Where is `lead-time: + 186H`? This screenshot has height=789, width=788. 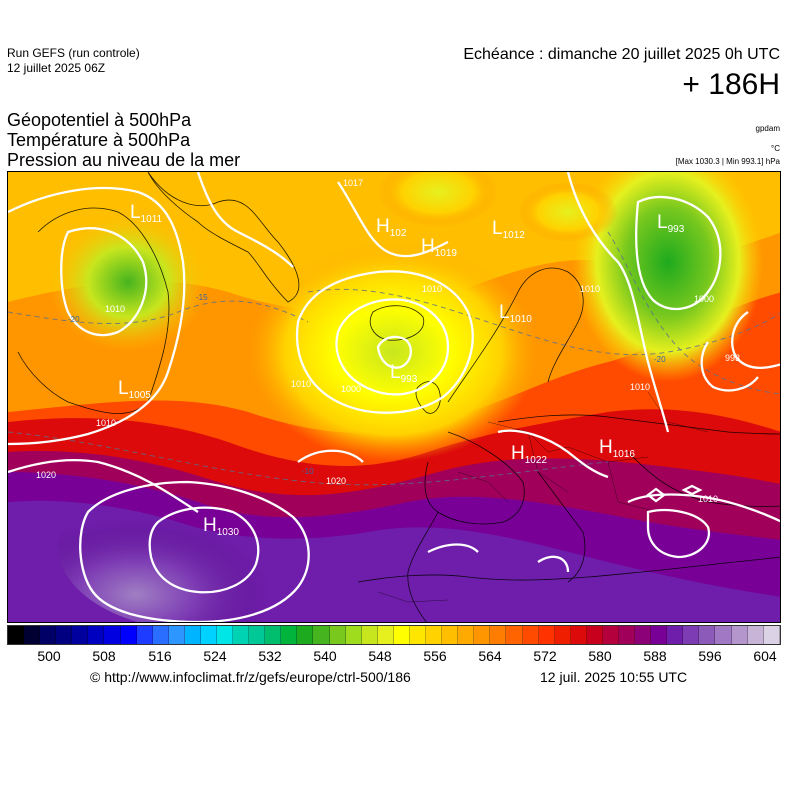 lead-time: + 186H is located at coordinates (731, 84).